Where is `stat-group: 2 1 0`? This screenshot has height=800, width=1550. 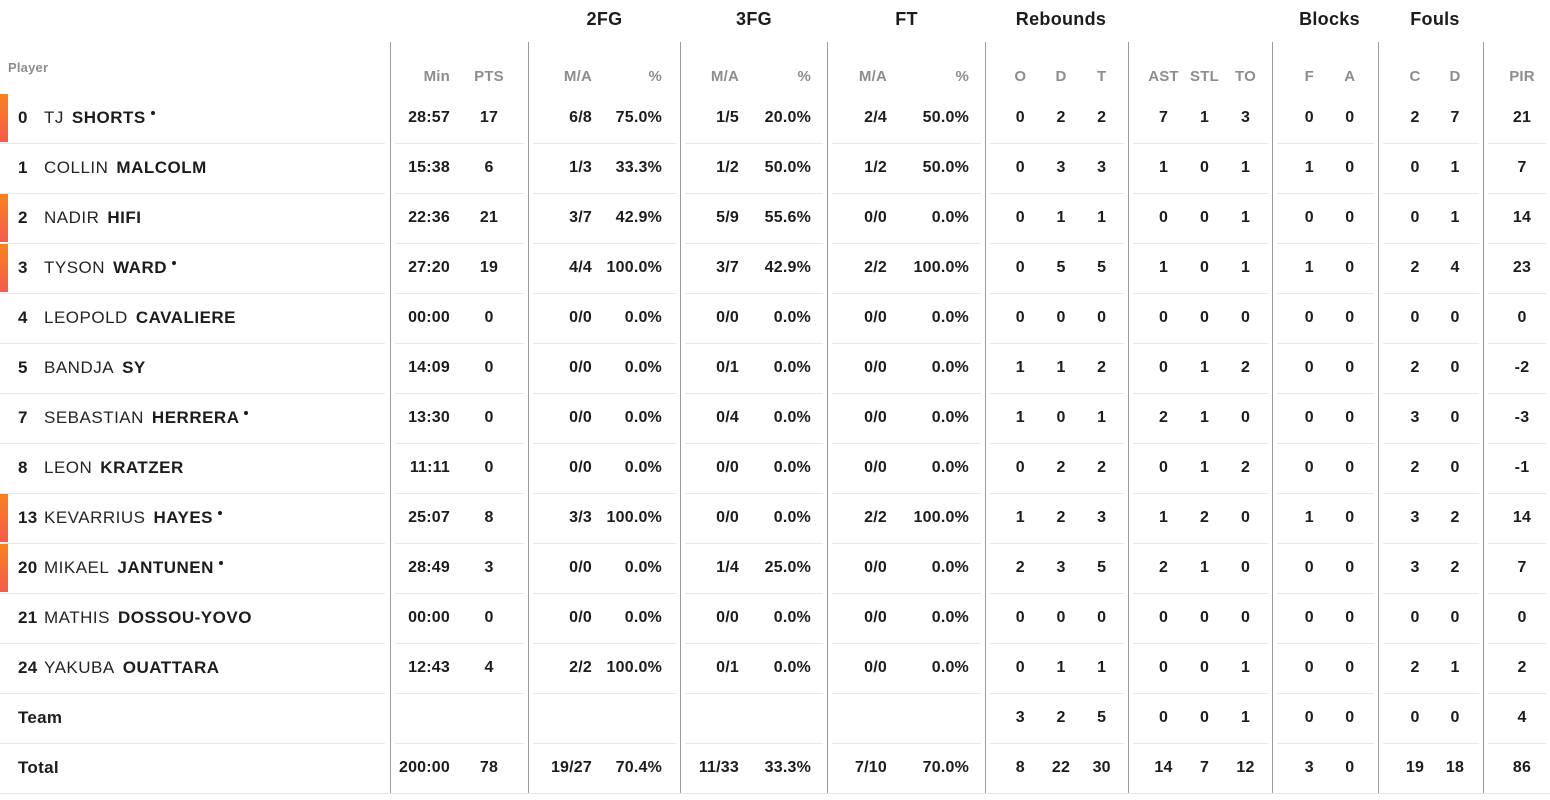
stat-group: 2 1 0 is located at coordinates (1200, 418).